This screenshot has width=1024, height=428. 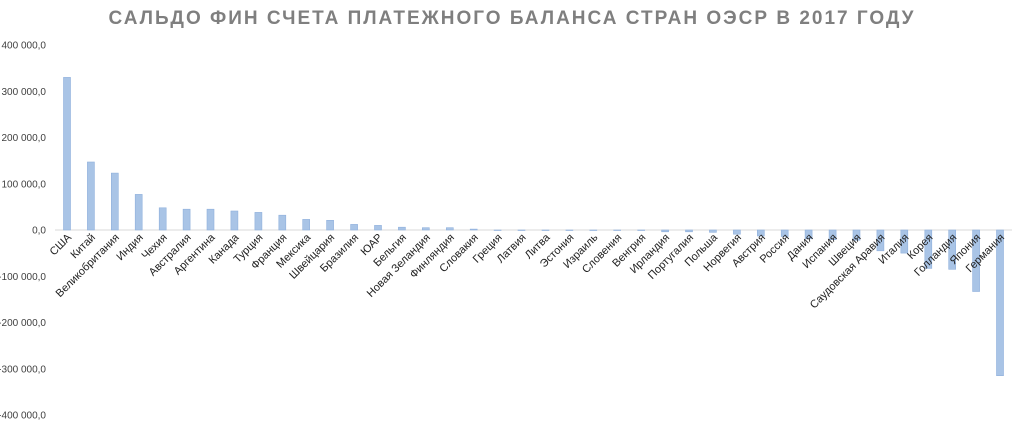 I want to click on y-tick-label: -400 000,0, so click(x=23, y=416).